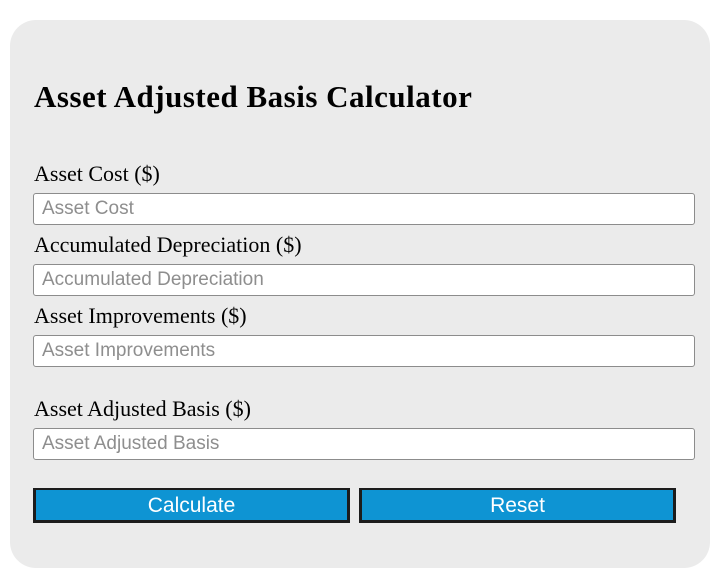 The image size is (720, 583). What do you see at coordinates (364, 209) in the screenshot?
I see `input-asset-cost` at bounding box center [364, 209].